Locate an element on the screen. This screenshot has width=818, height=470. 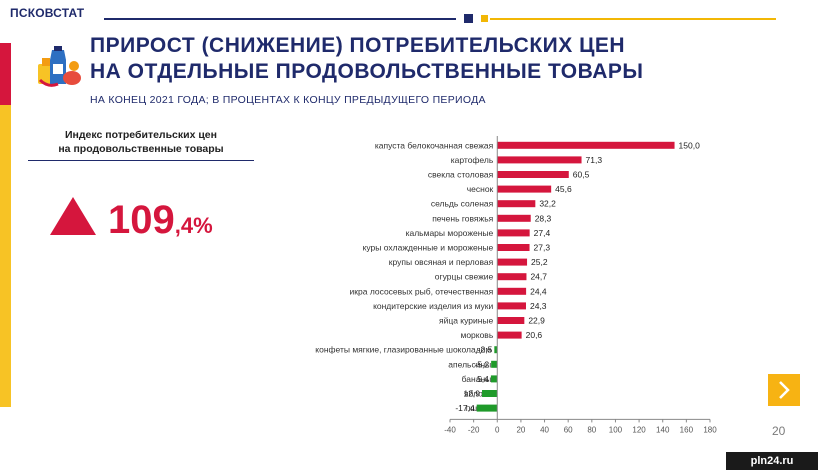
value-label: 24,3 is located at coordinates (538, 306).